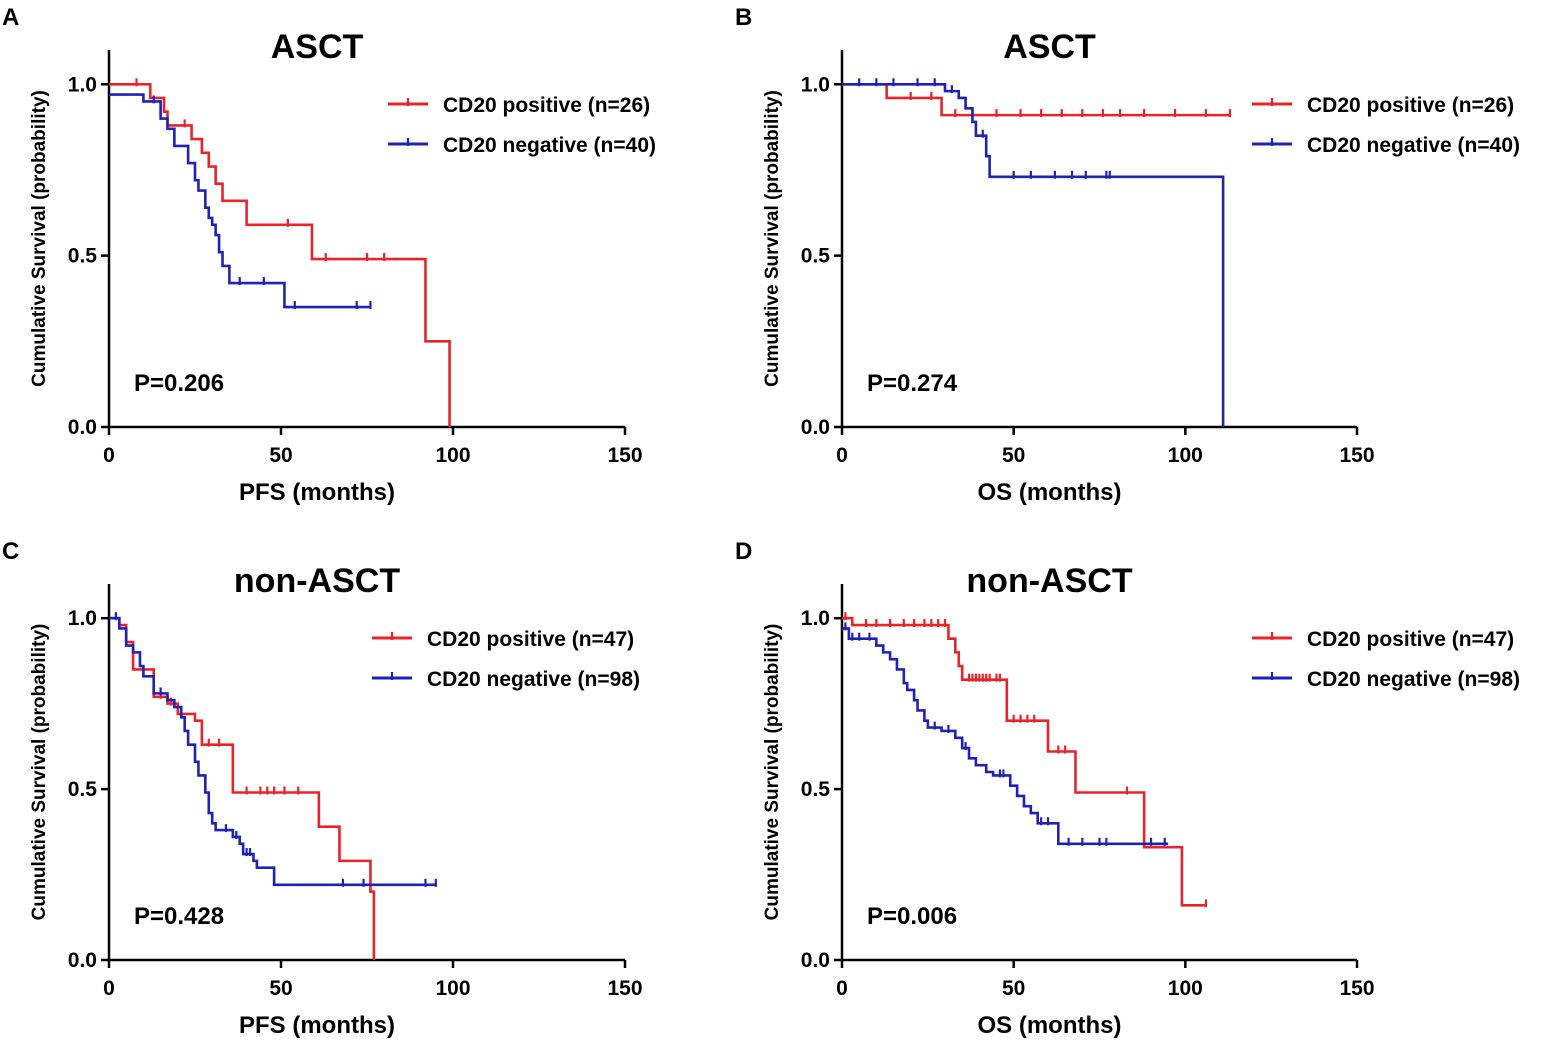 This screenshot has width=1565, height=1042. I want to click on p-value: P=0.006, so click(912, 916).